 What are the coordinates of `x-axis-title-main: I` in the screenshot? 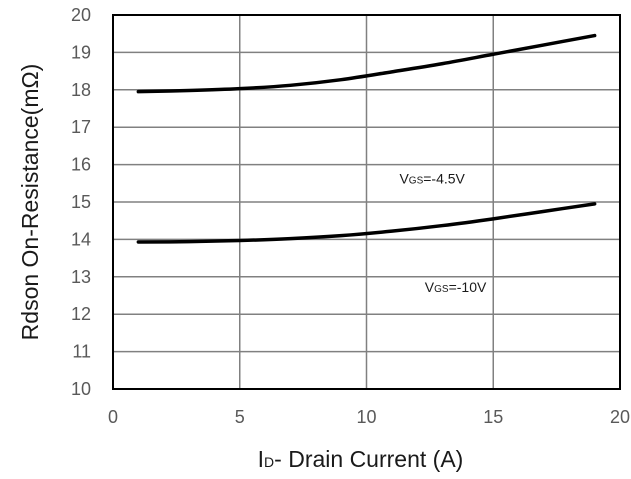 It's located at (261, 459).